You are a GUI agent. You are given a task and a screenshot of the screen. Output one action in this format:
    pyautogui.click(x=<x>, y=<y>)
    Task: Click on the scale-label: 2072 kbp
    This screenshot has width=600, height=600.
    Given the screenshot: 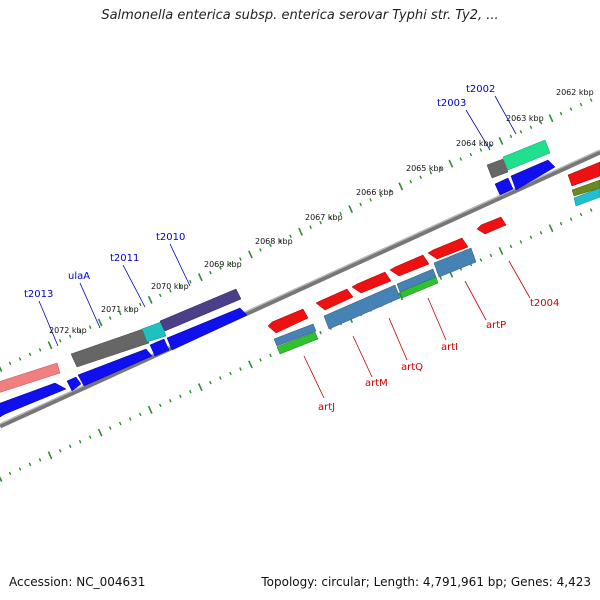 What is the action you would take?
    pyautogui.click(x=68, y=330)
    